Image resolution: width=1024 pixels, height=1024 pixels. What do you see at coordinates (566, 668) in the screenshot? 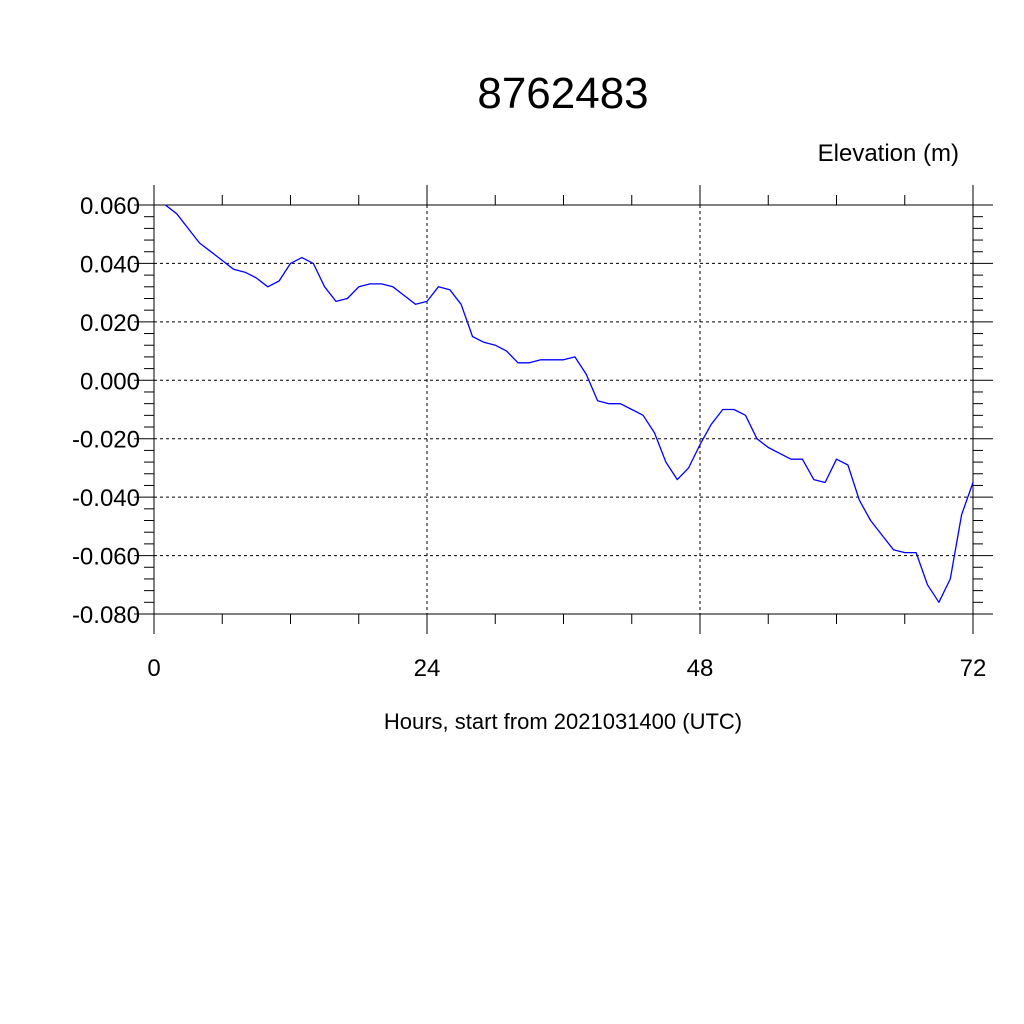
I see `x-tick-labels: 0 24 48 72` at bounding box center [566, 668].